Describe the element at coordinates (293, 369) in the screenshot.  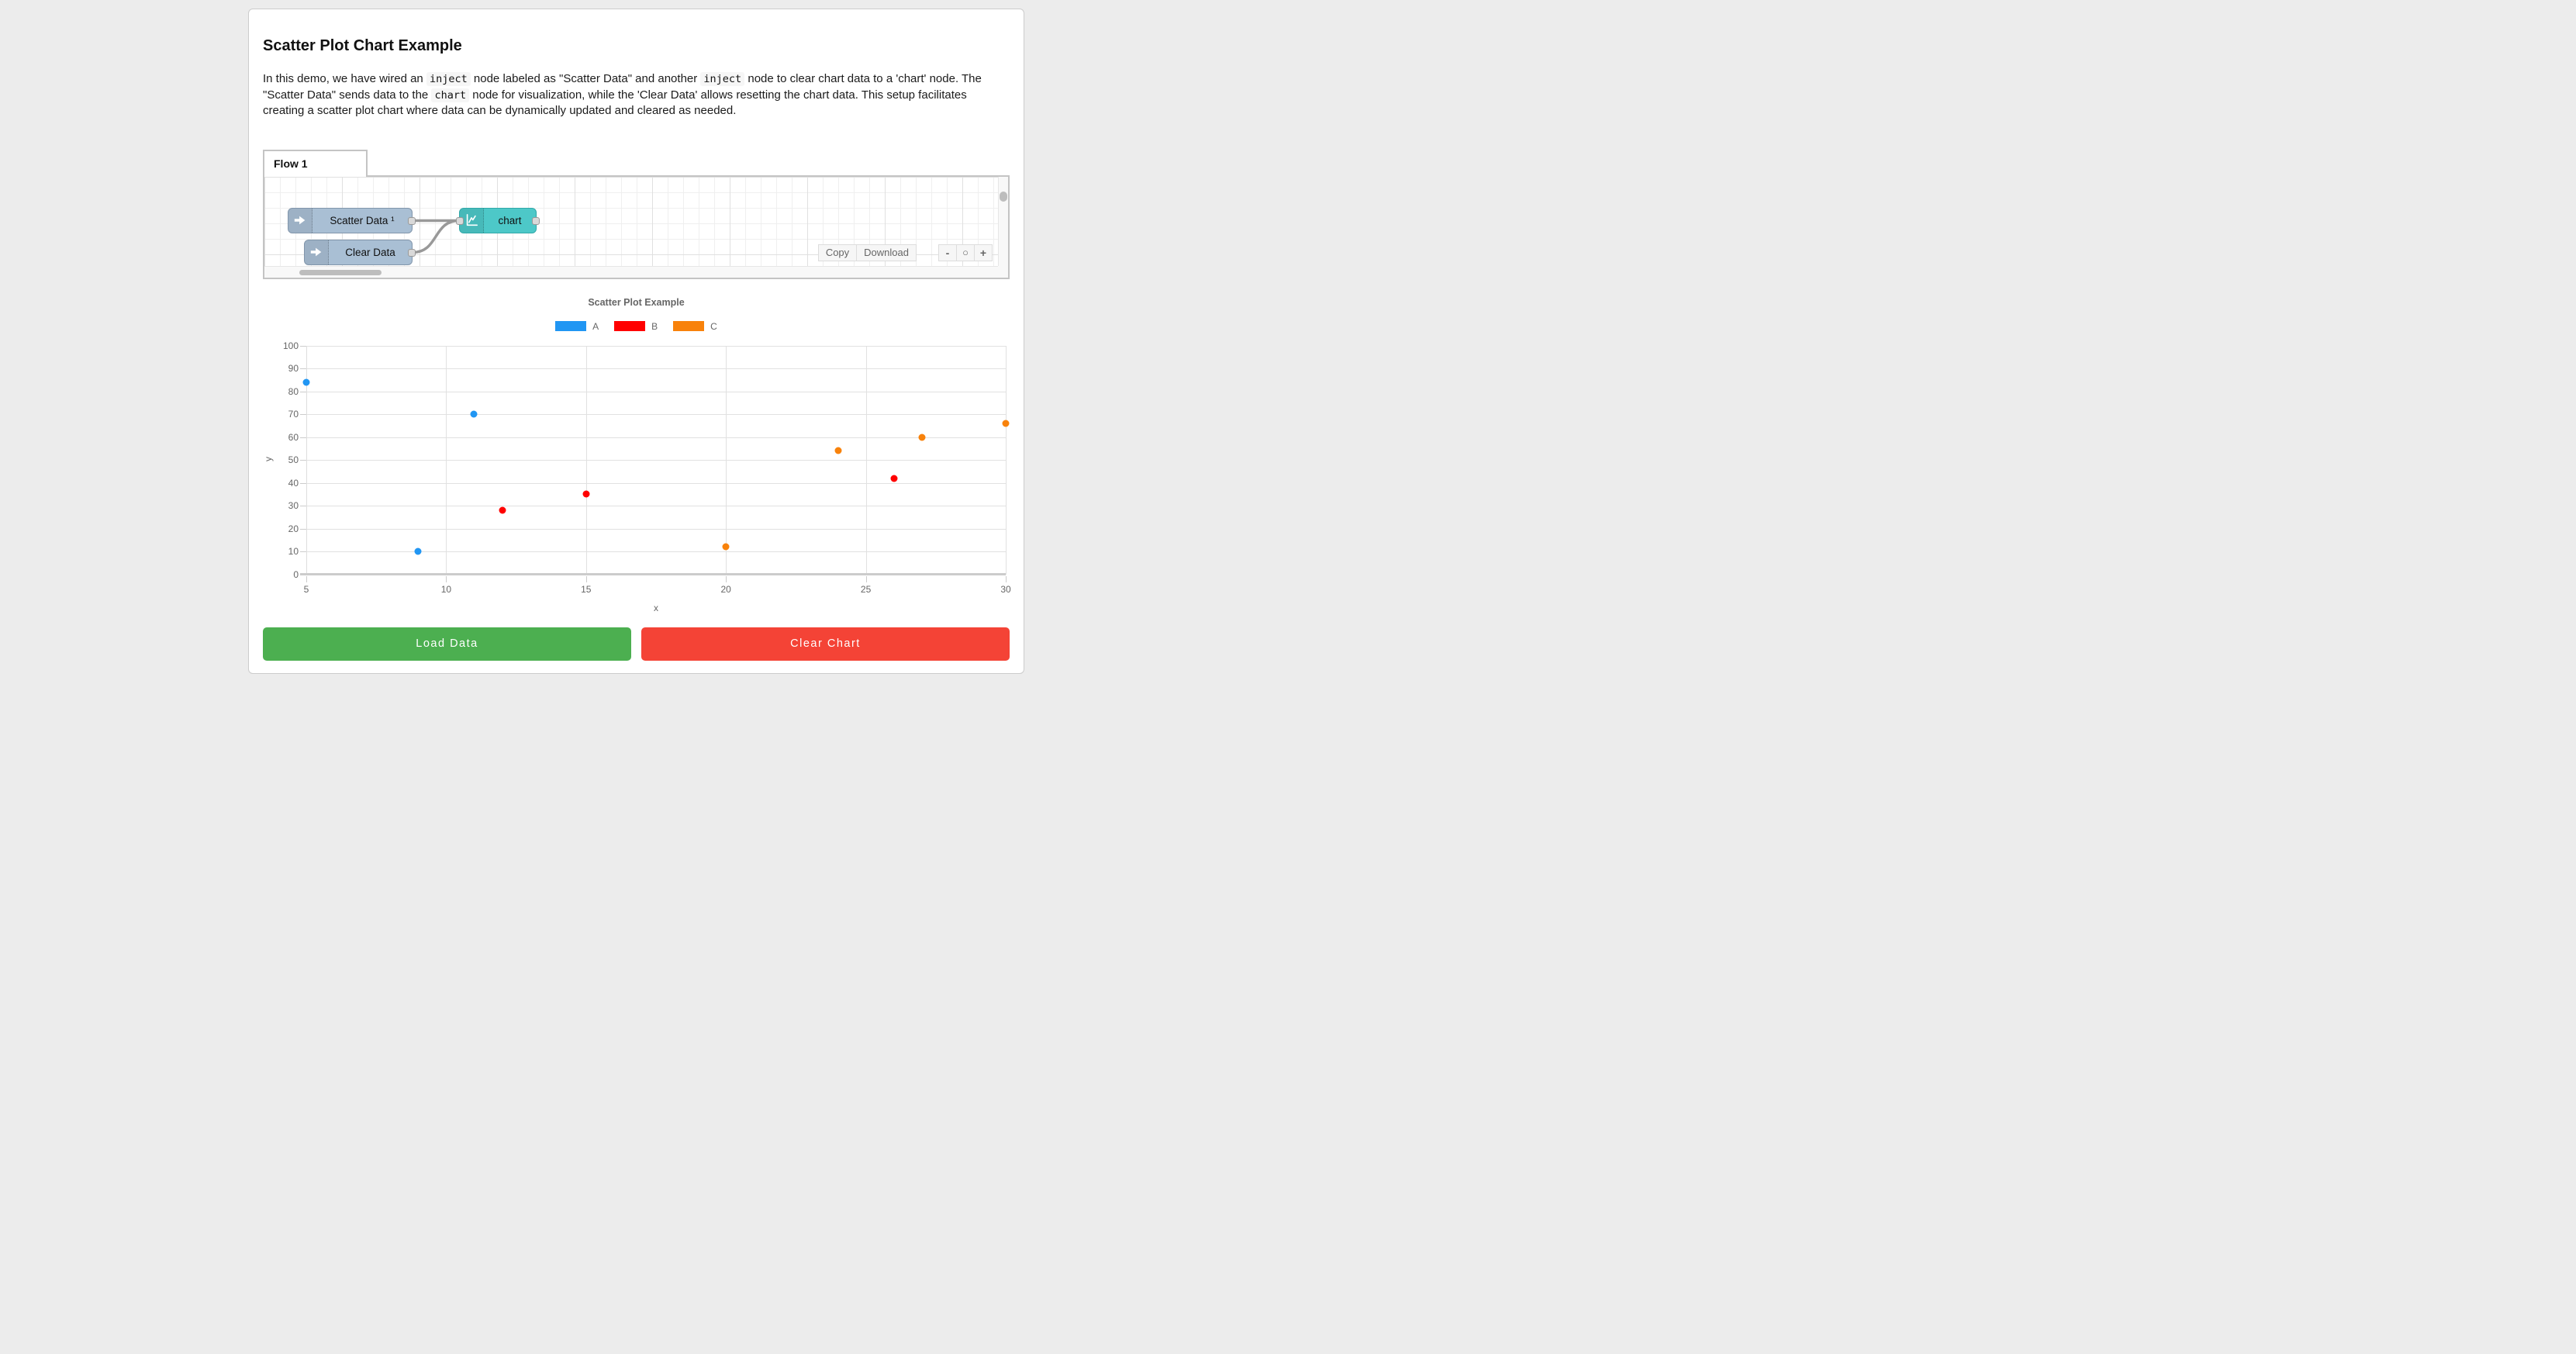
I see `y-tick-label: 90` at that location.